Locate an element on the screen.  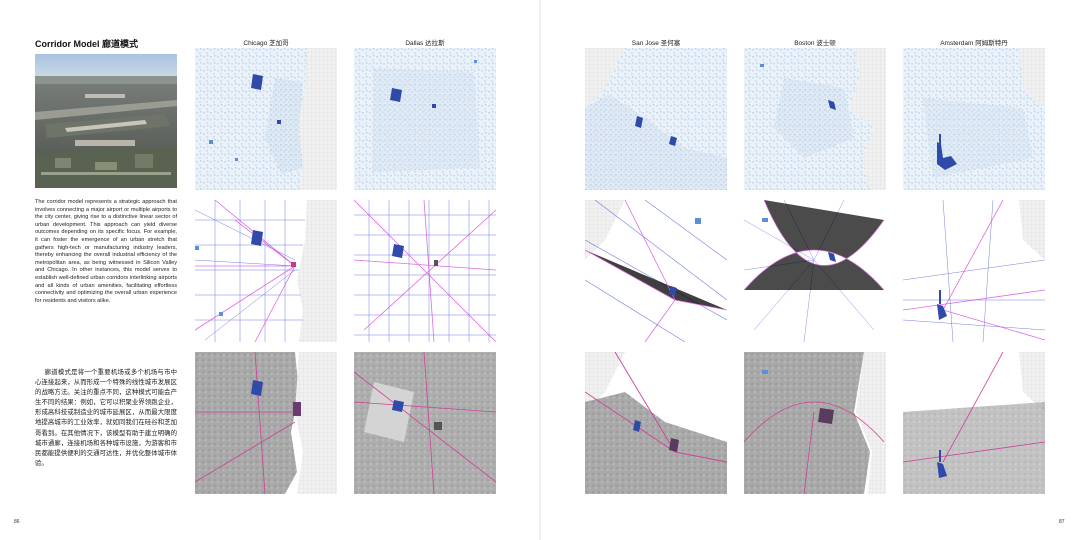
map-chicago-landuse is located at coordinates (266, 423).